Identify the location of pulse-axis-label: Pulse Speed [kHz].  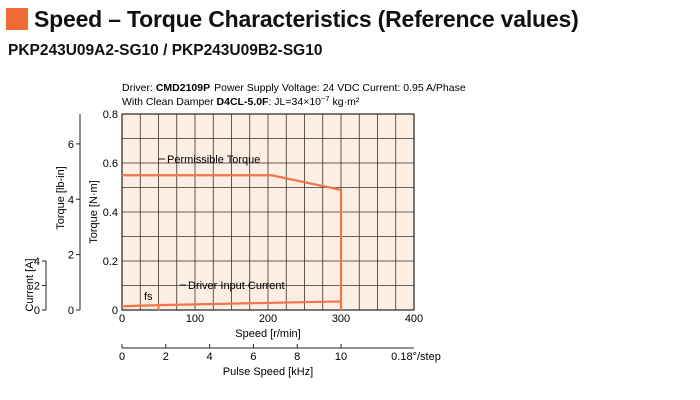
(268, 372).